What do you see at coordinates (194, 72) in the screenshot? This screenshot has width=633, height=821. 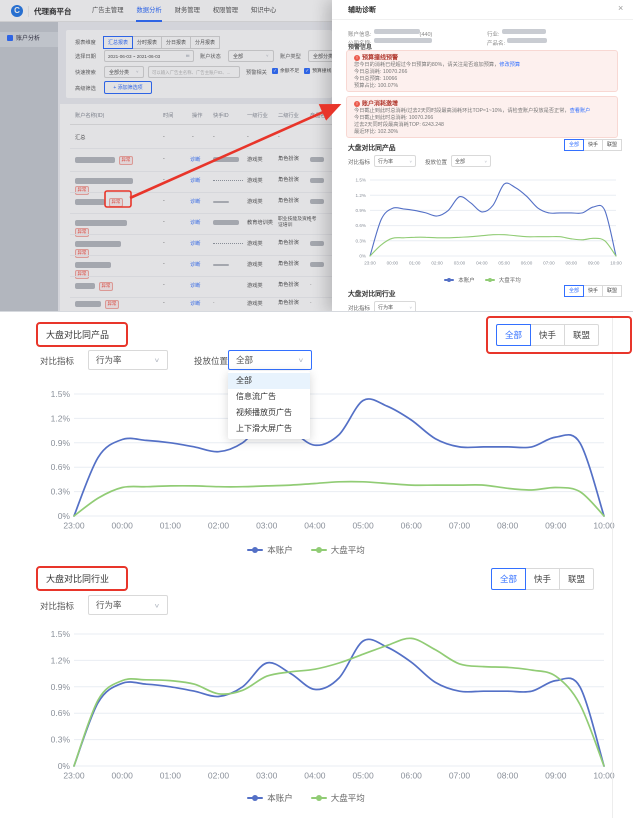 I see `search-input` at bounding box center [194, 72].